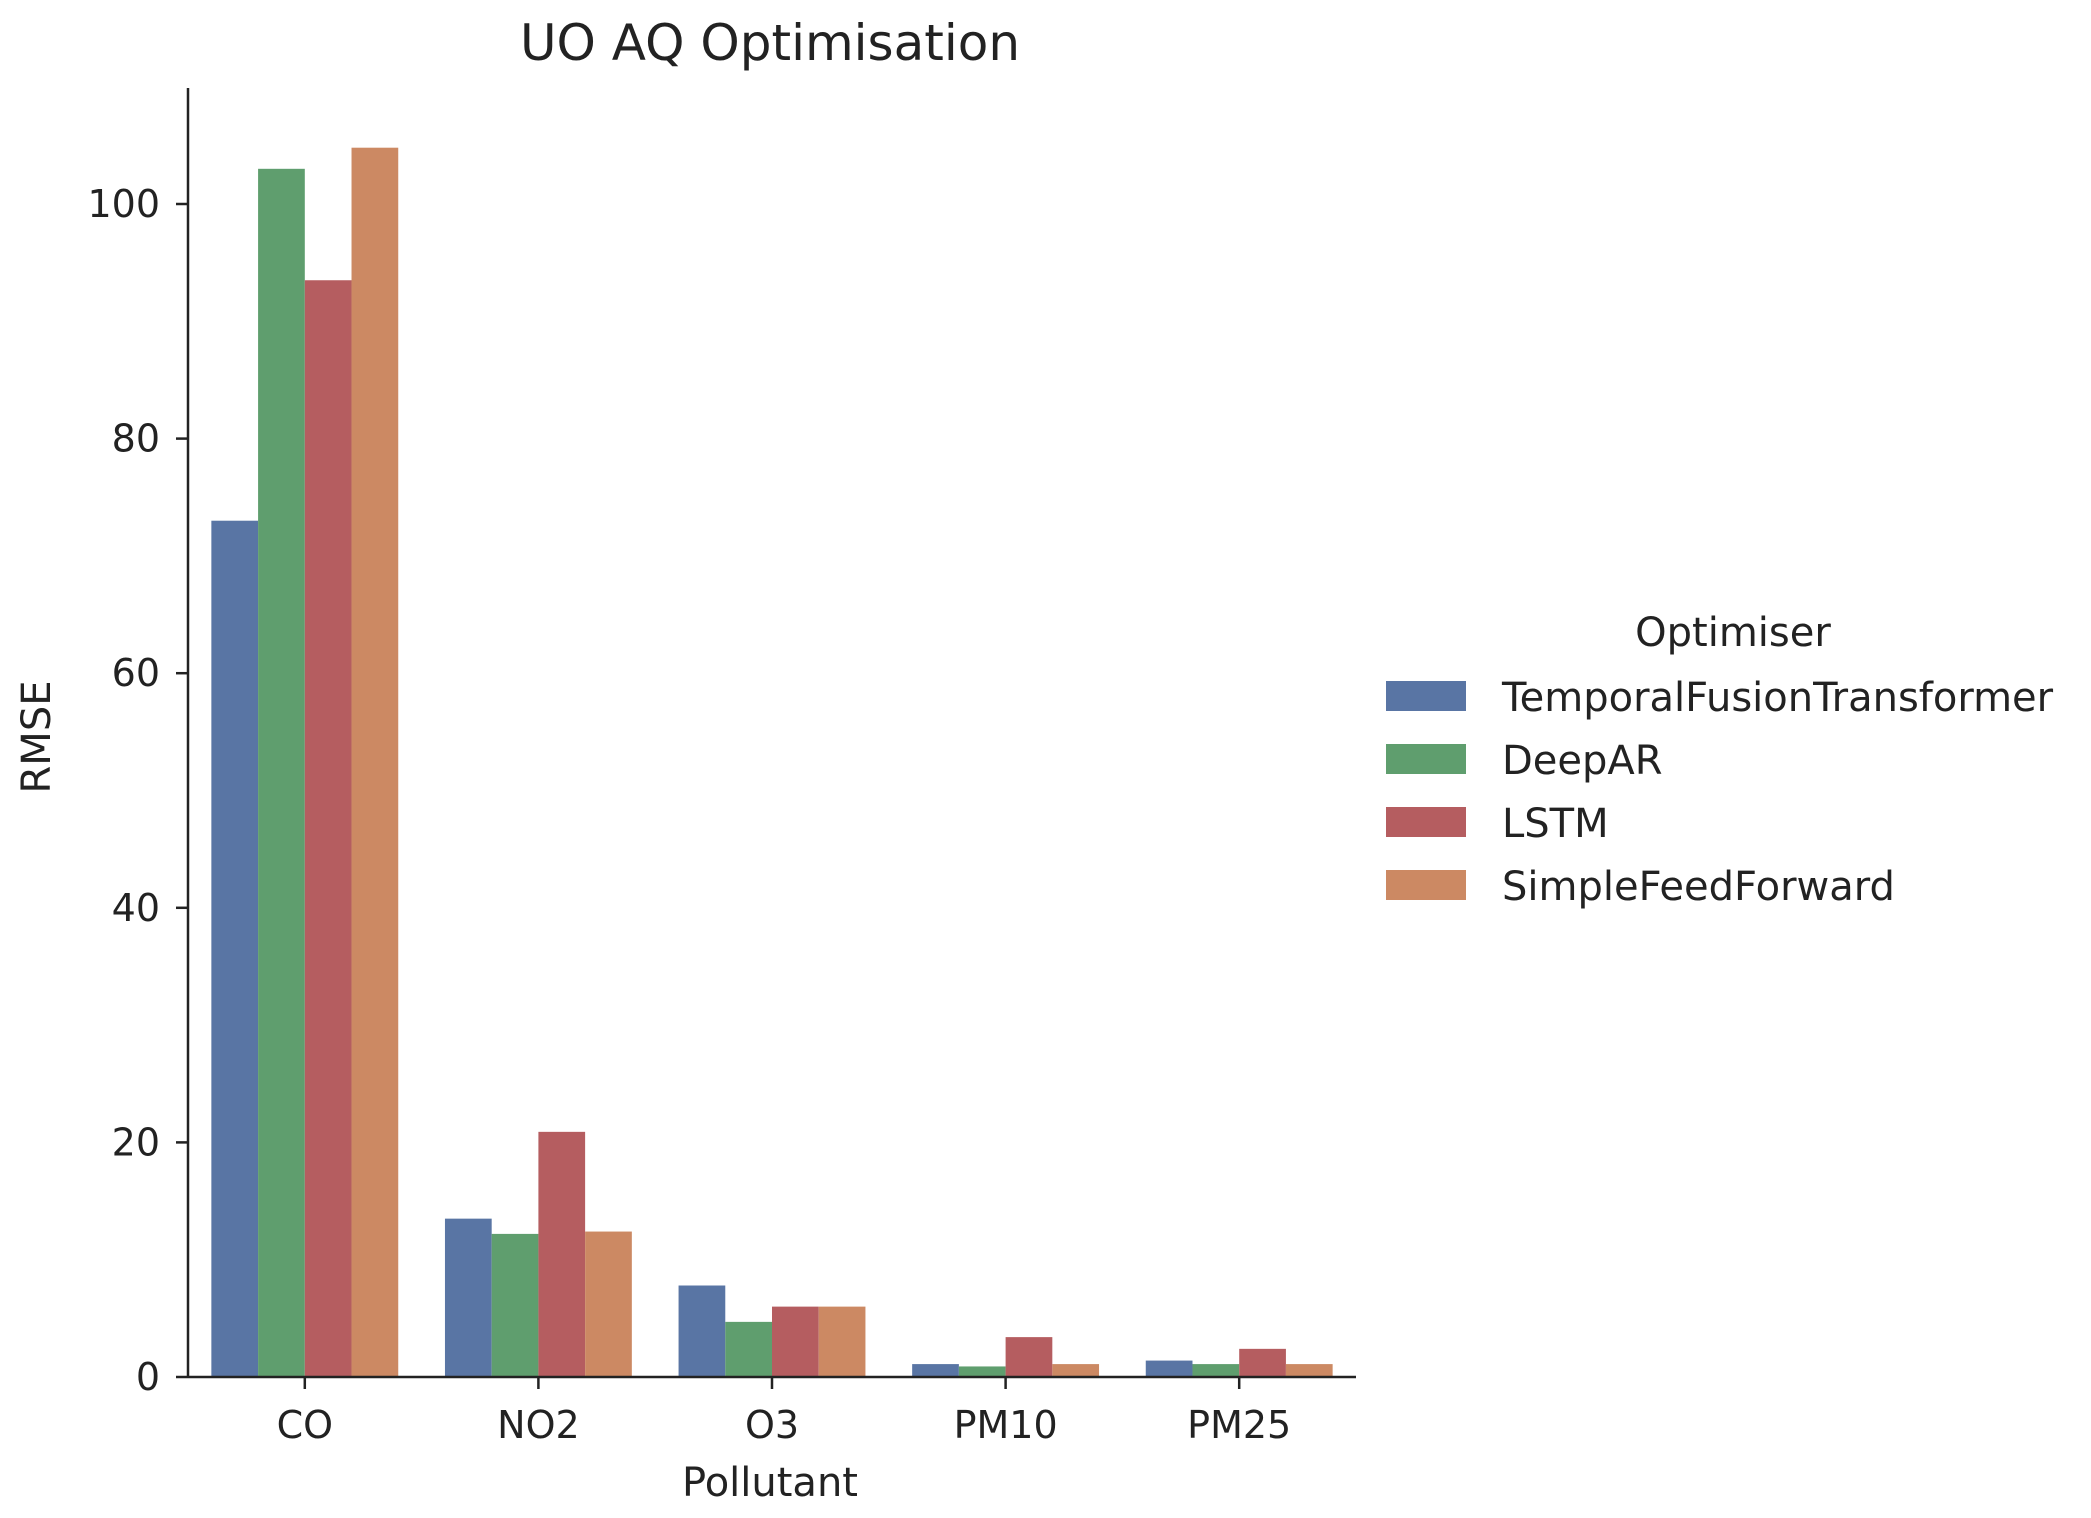  Describe the element at coordinates (1029, 1357) in the screenshot. I see `bar-pm10-lstm` at that location.